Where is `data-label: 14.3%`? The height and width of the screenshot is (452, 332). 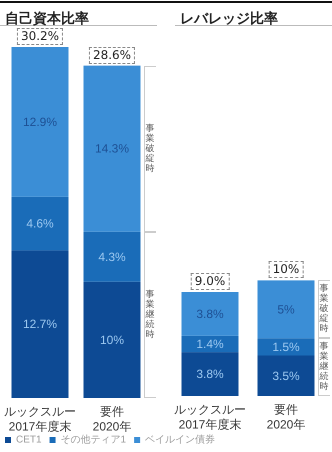
data-label: 14.3% is located at coordinates (112, 149).